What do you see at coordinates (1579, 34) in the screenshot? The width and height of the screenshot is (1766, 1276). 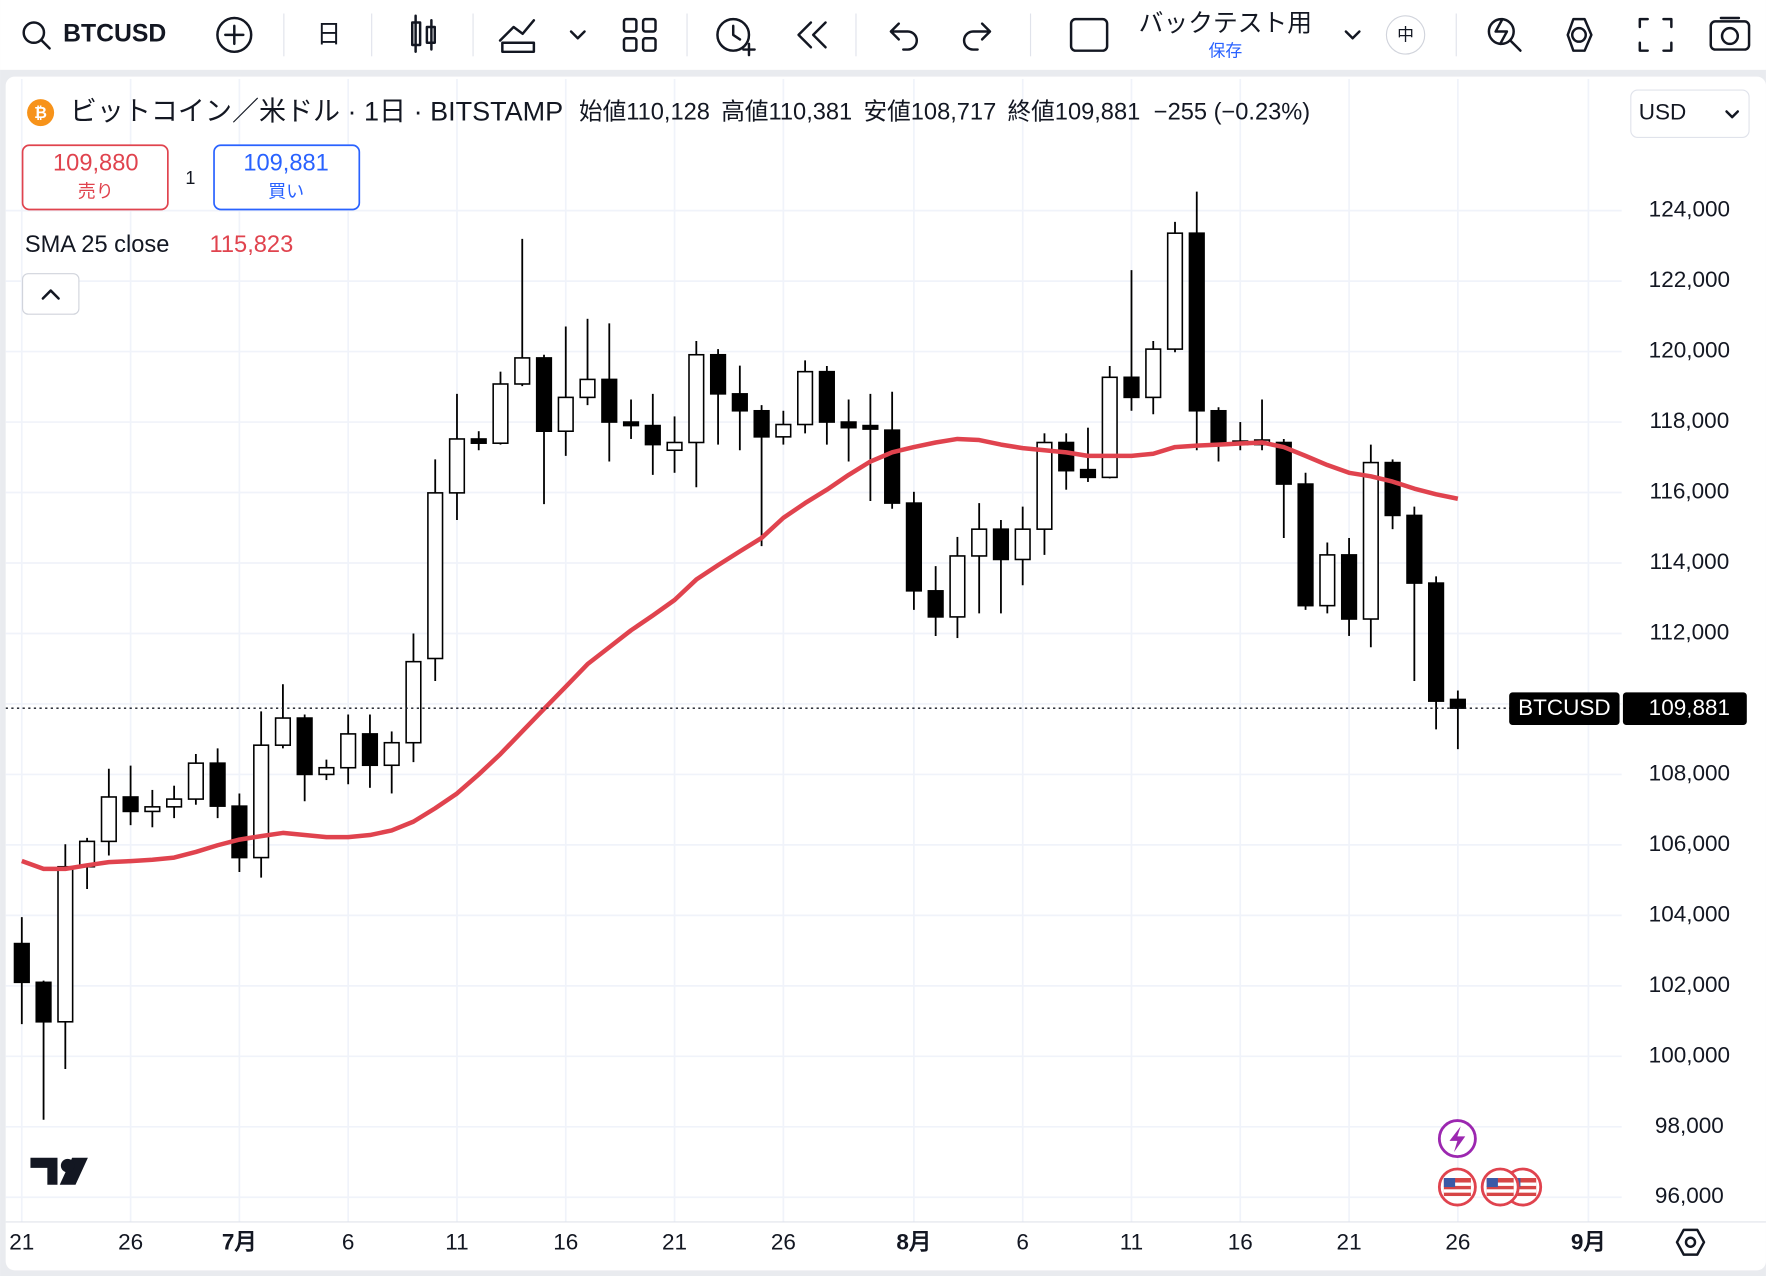 I see `settings` at bounding box center [1579, 34].